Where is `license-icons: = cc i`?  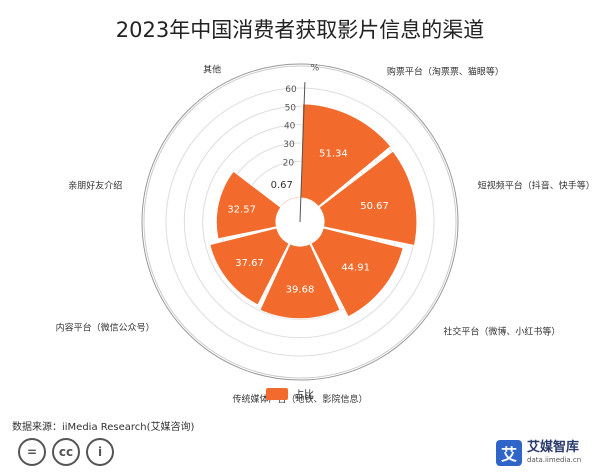
license-icons: = cc i is located at coordinates (66, 455).